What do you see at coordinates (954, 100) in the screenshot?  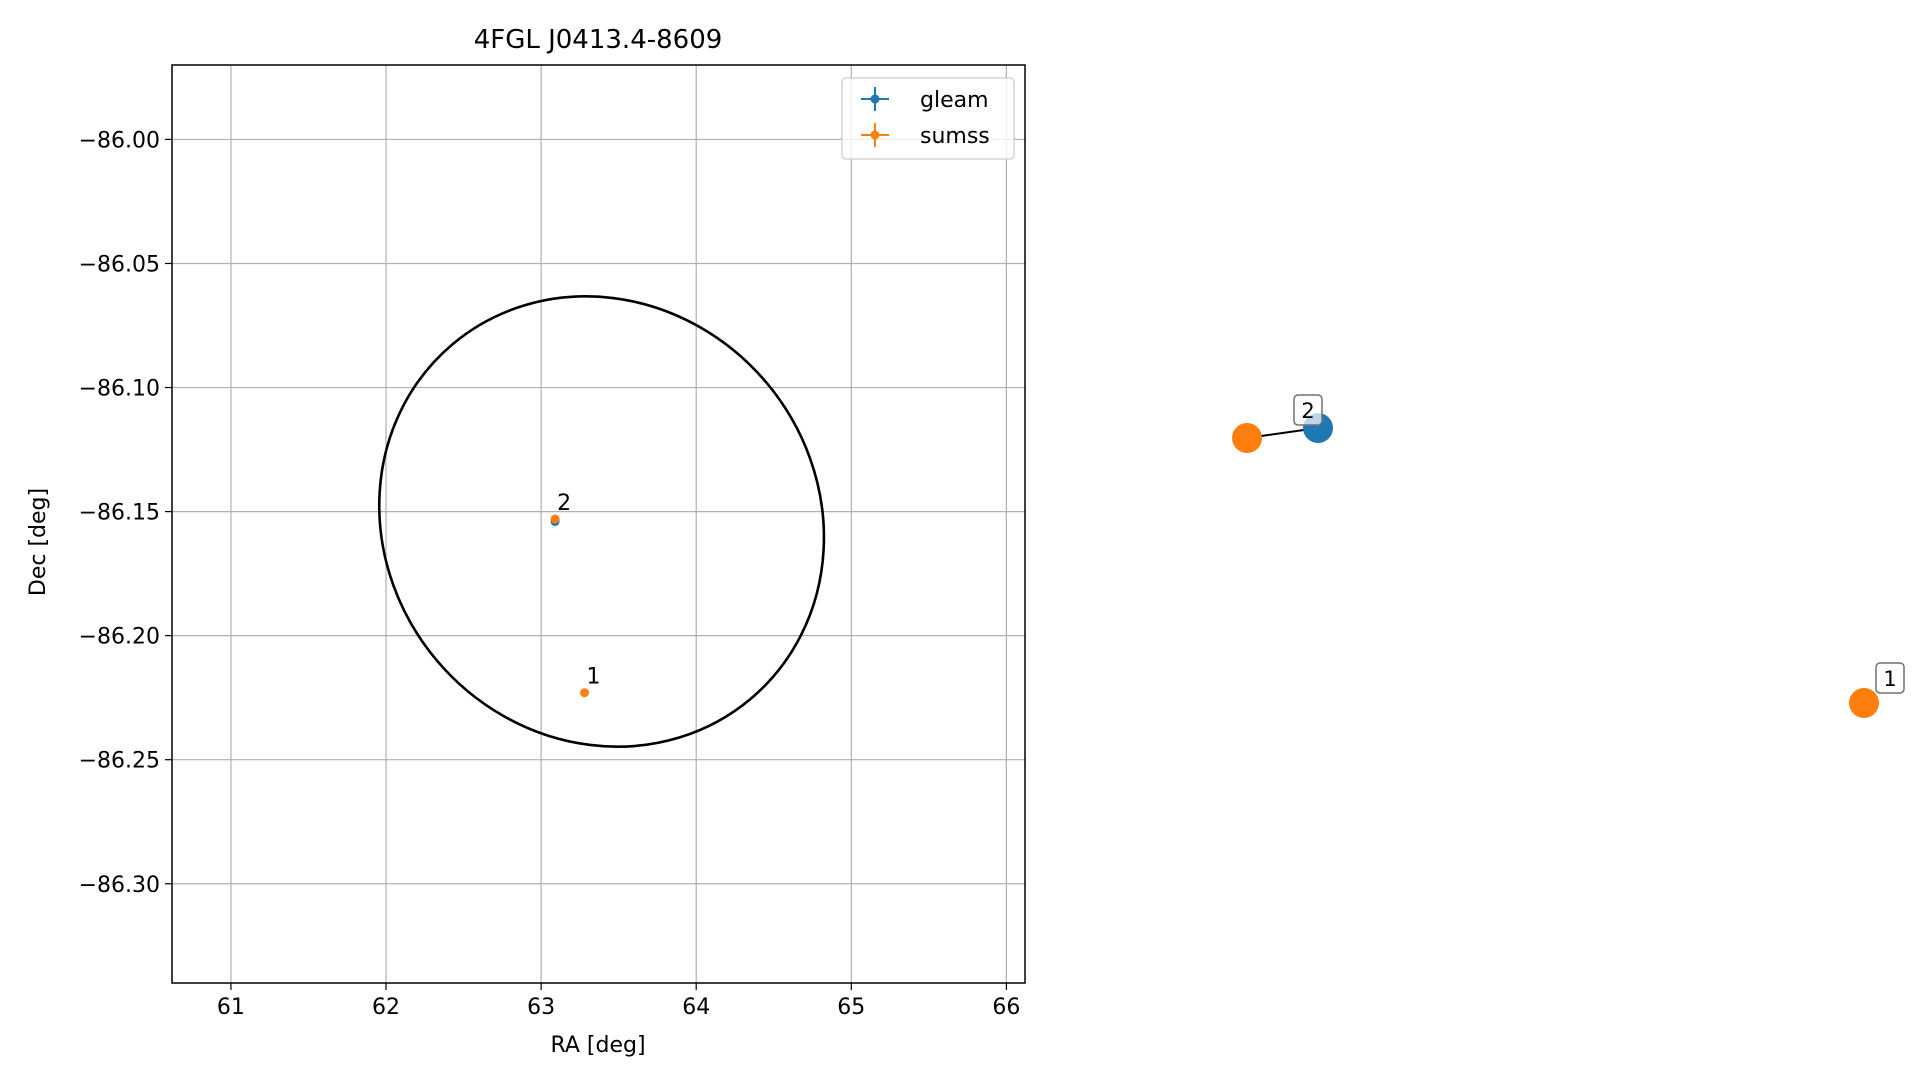 I see `legend-label-gleam: gleam` at bounding box center [954, 100].